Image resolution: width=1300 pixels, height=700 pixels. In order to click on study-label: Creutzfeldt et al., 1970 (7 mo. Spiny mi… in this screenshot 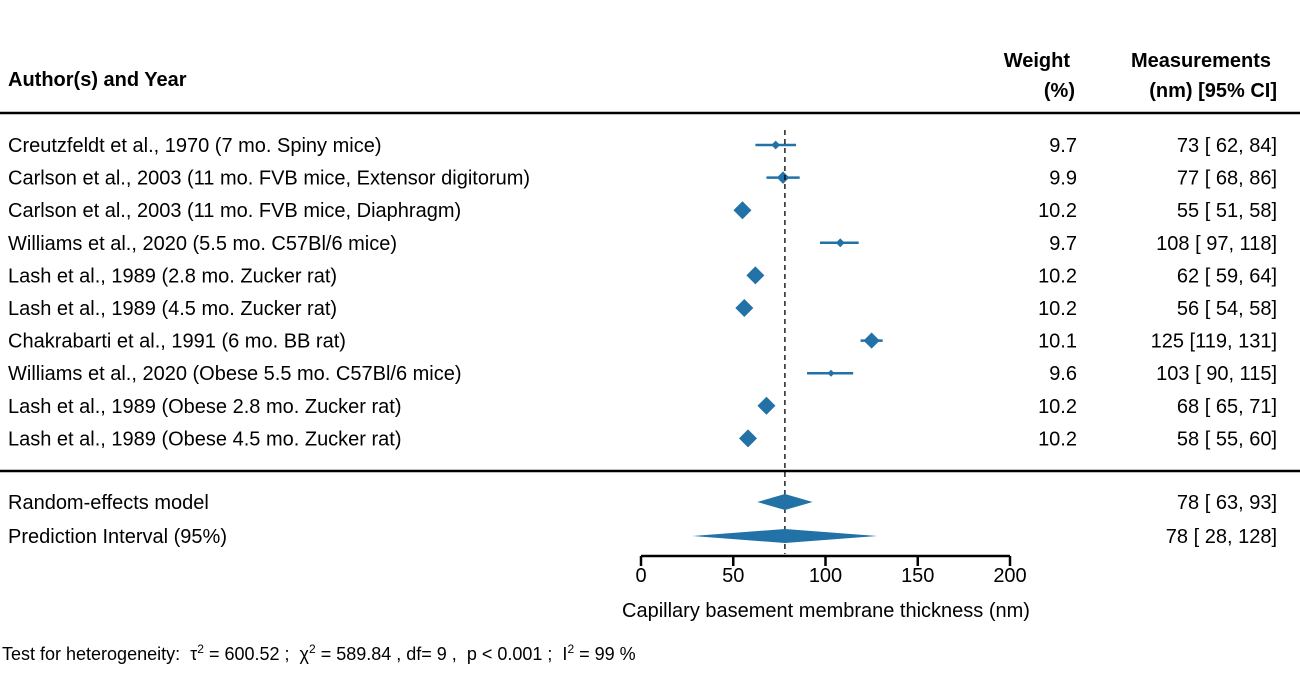, I will do `click(195, 146)`.